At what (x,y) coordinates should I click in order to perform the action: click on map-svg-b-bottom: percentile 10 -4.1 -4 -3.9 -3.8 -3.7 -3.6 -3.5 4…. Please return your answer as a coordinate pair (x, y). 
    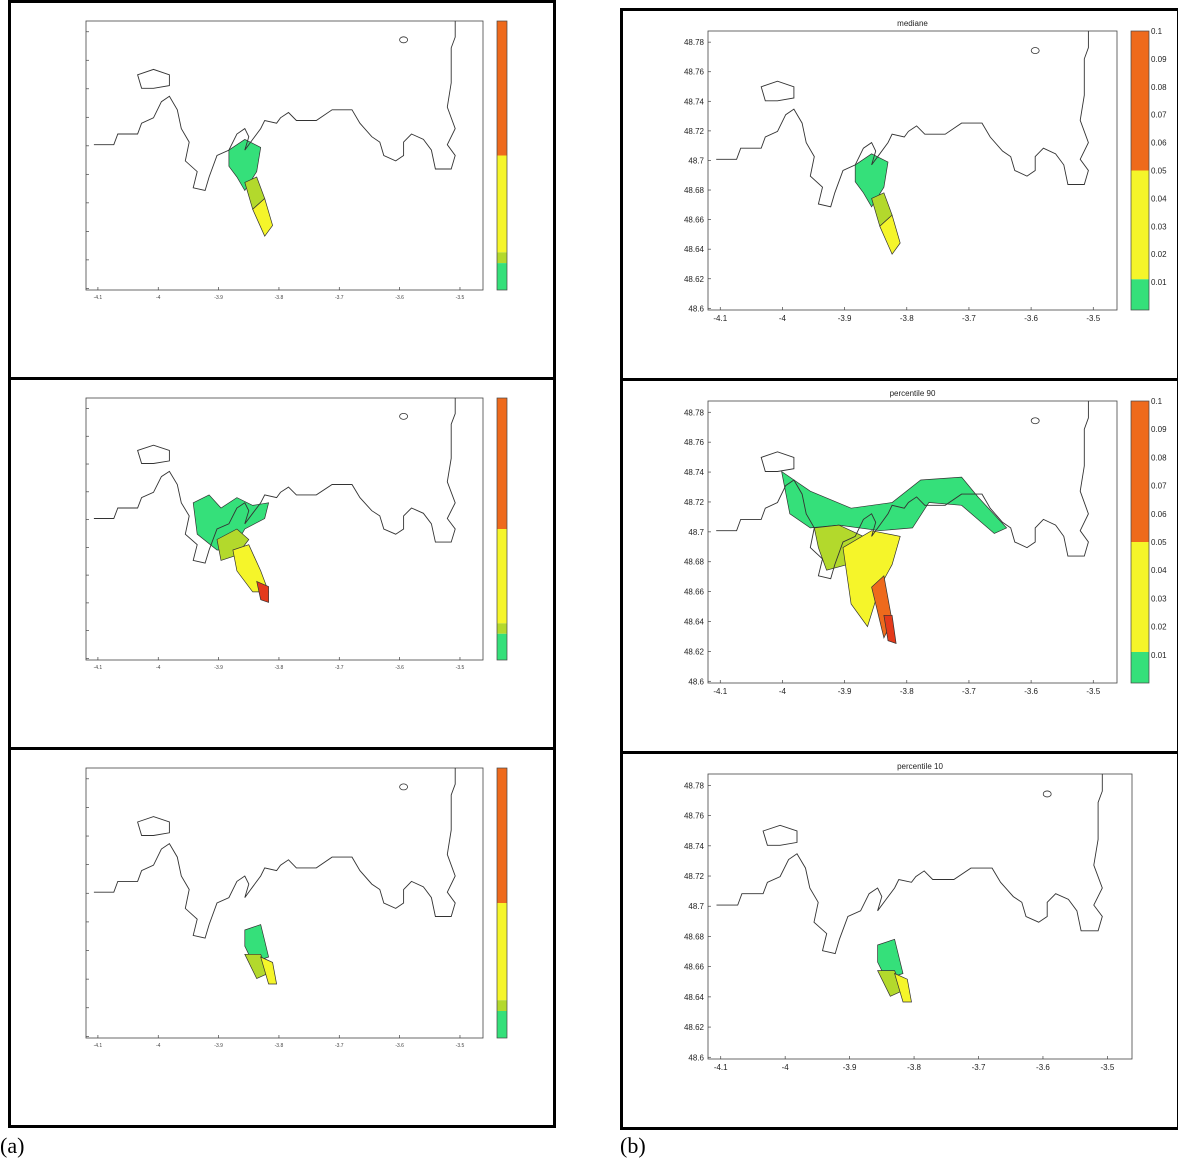
    Looking at the image, I should click on (908, 917).